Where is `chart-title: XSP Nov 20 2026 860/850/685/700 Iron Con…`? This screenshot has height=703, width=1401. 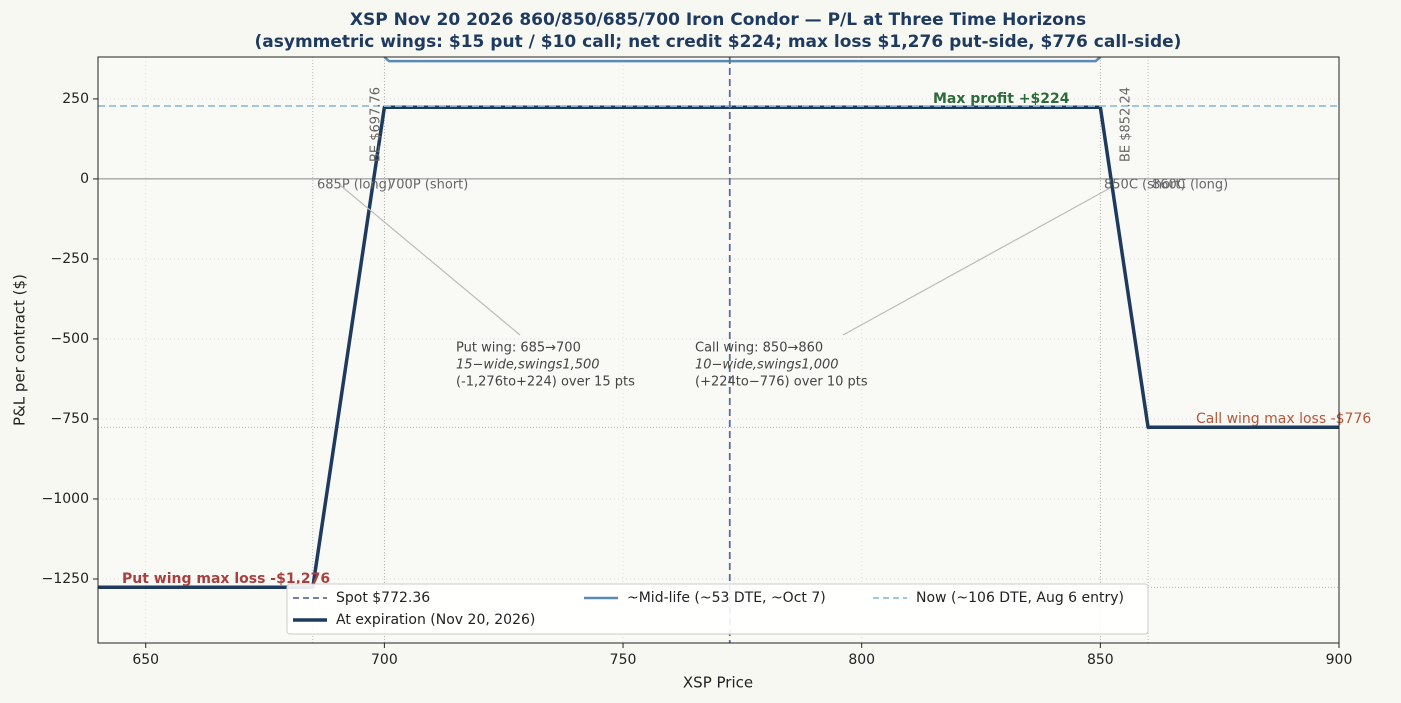
chart-title: XSP Nov 20 2026 860/850/685/700 Iron Con… is located at coordinates (718, 20).